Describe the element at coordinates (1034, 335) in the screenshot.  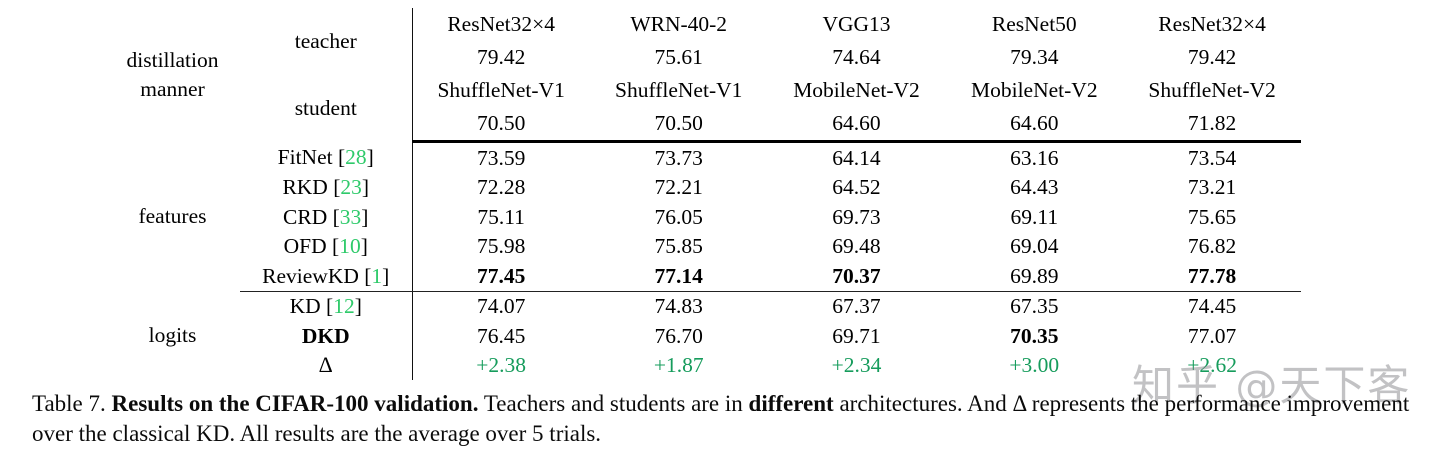
I see `cell-value: 70.35` at that location.